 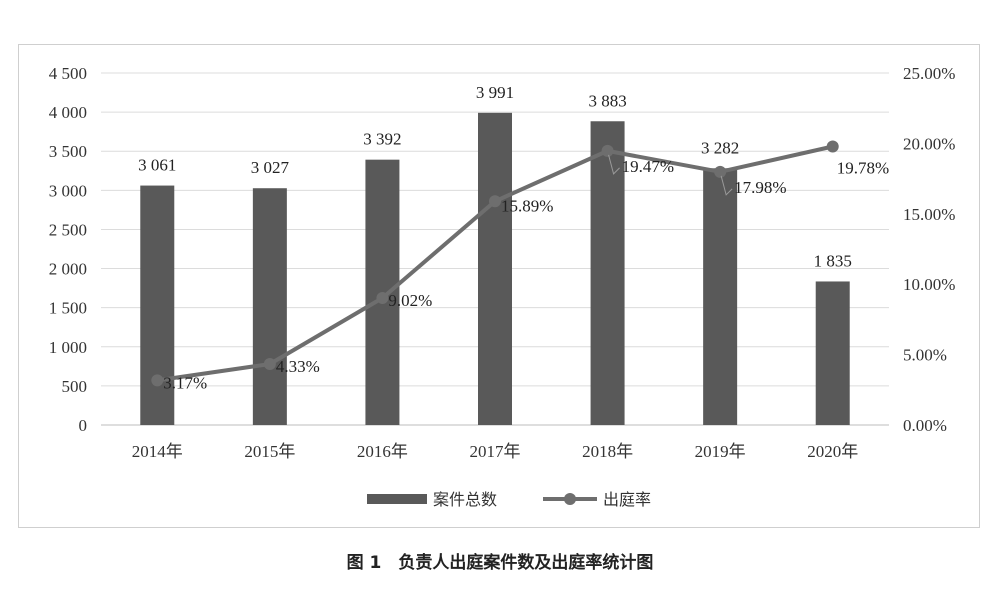 What do you see at coordinates (495, 451) in the screenshot?
I see `x-axis-tick-label: 2017年` at bounding box center [495, 451].